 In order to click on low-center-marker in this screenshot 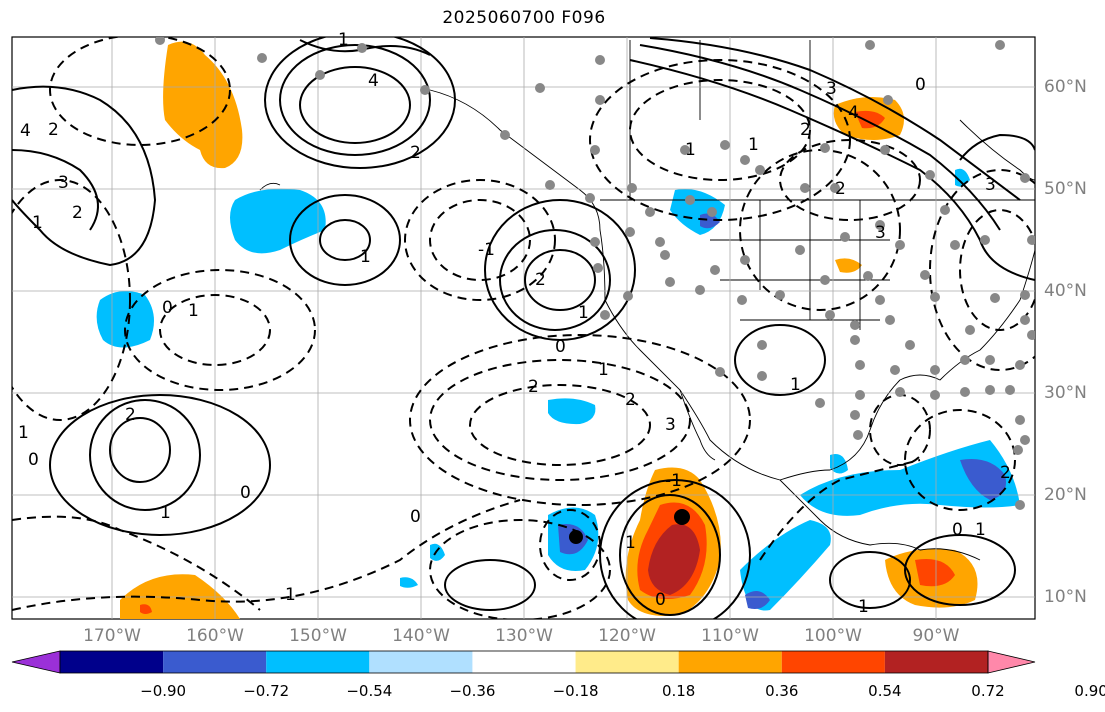, I will do `click(576, 537)`.